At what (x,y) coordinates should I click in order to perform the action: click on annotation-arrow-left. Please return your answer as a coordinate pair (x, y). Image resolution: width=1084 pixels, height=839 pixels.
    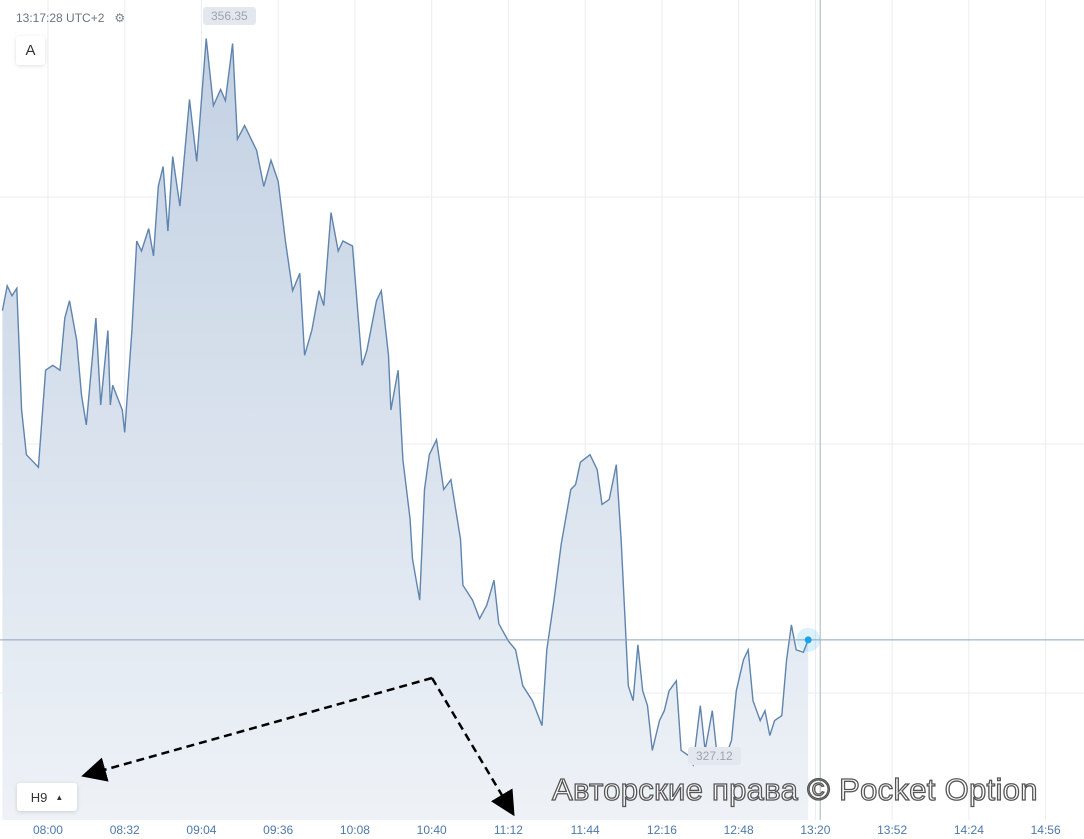
    Looking at the image, I should click on (257, 729).